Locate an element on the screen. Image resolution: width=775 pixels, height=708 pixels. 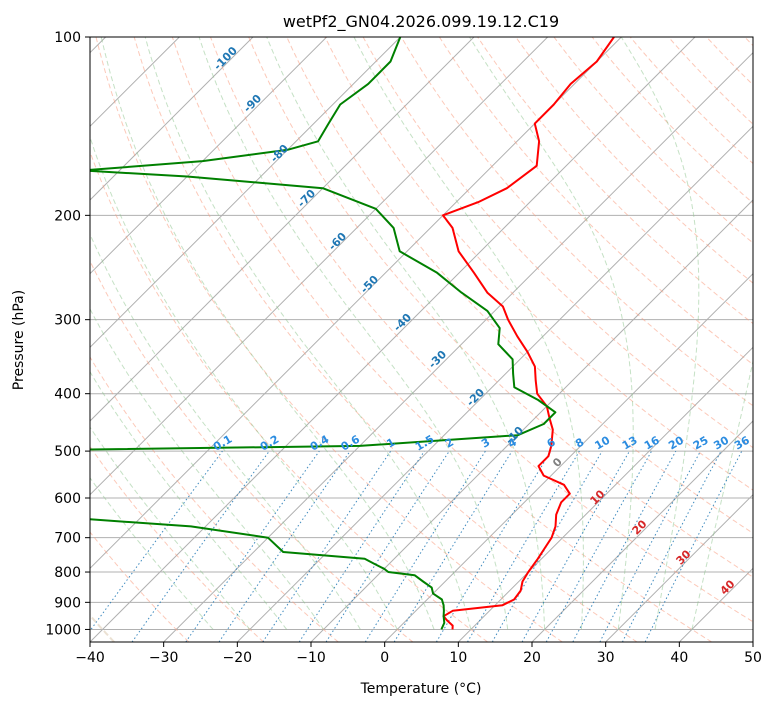
y-axis-label: Pressure (hPa) is located at coordinates (19, 340).